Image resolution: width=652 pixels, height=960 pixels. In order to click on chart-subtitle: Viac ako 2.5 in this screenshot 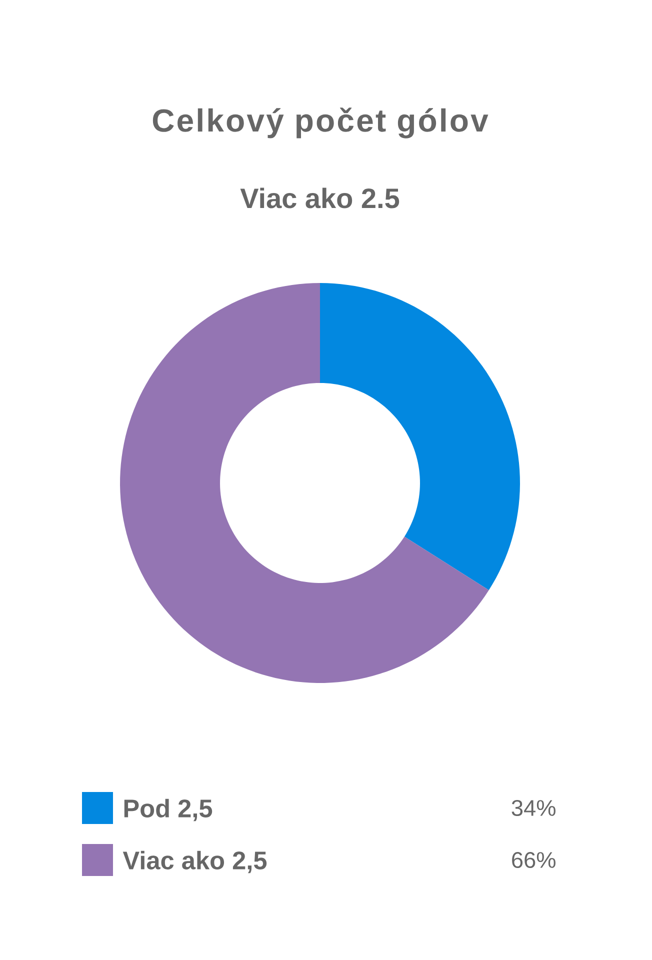, I will do `click(320, 198)`.